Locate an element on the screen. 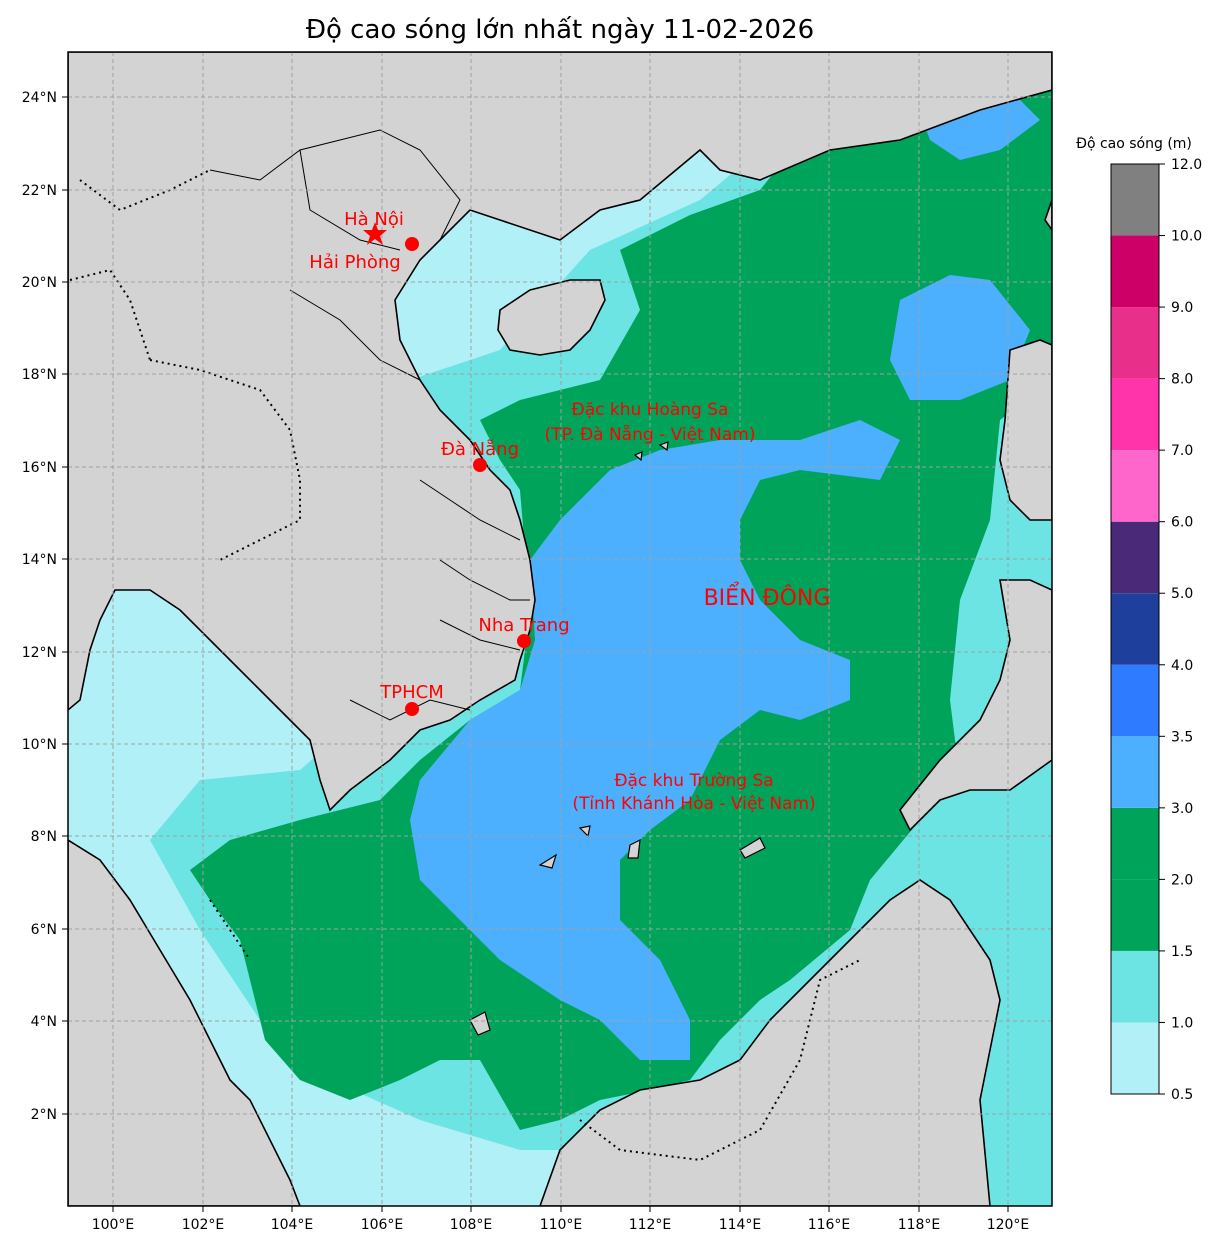  colorbar-tick-label: 3.5 is located at coordinates (1182, 737).